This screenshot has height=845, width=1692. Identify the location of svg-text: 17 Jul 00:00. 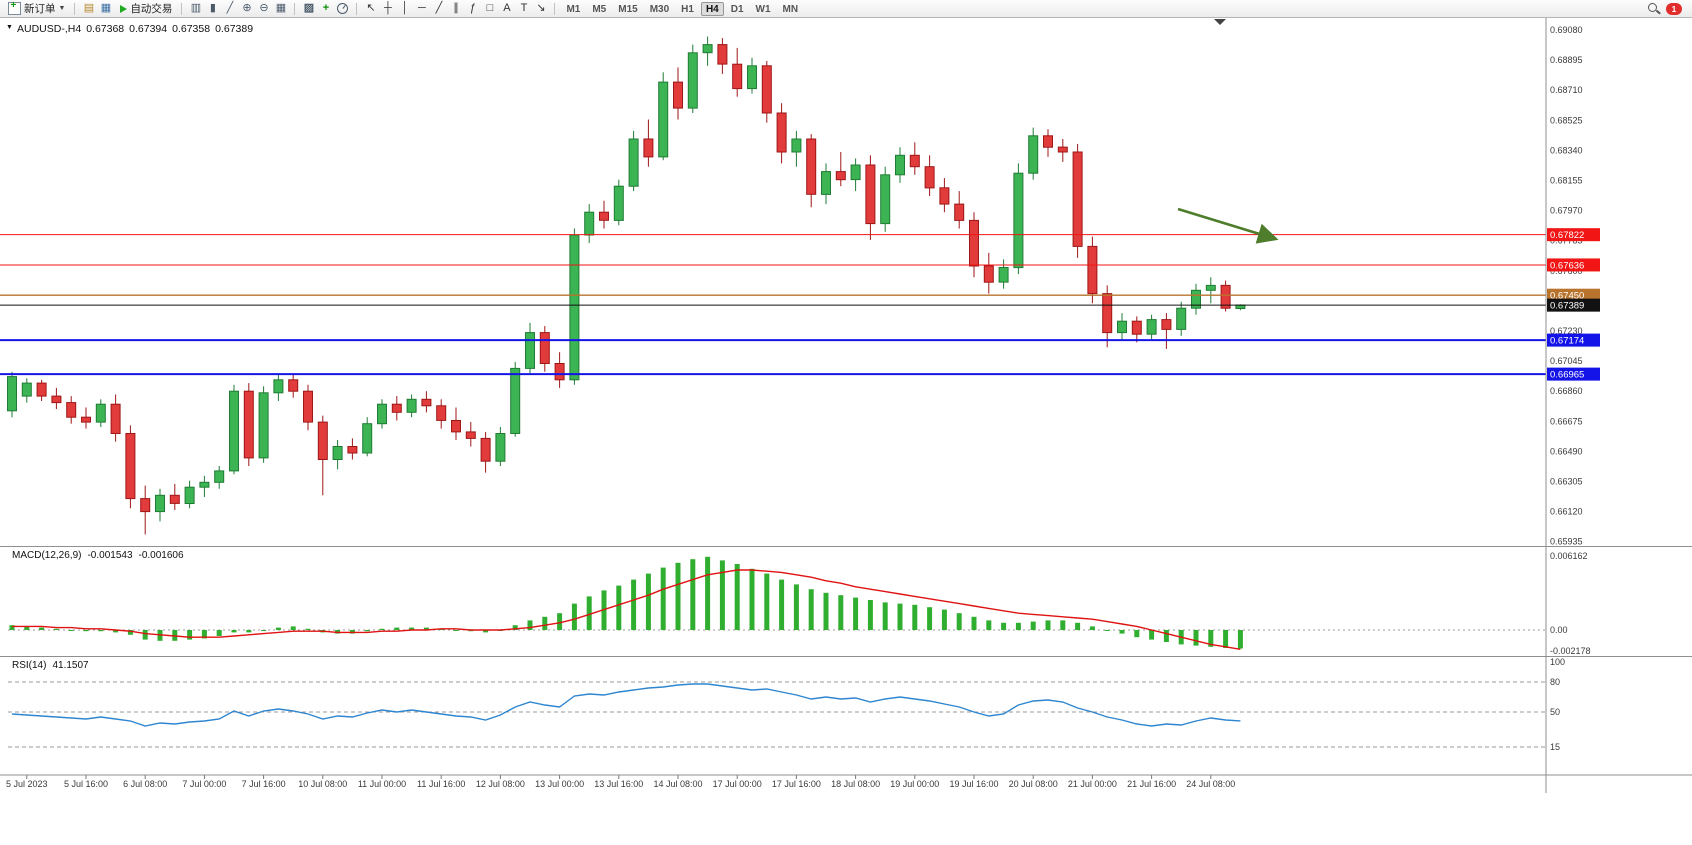
(737, 784).